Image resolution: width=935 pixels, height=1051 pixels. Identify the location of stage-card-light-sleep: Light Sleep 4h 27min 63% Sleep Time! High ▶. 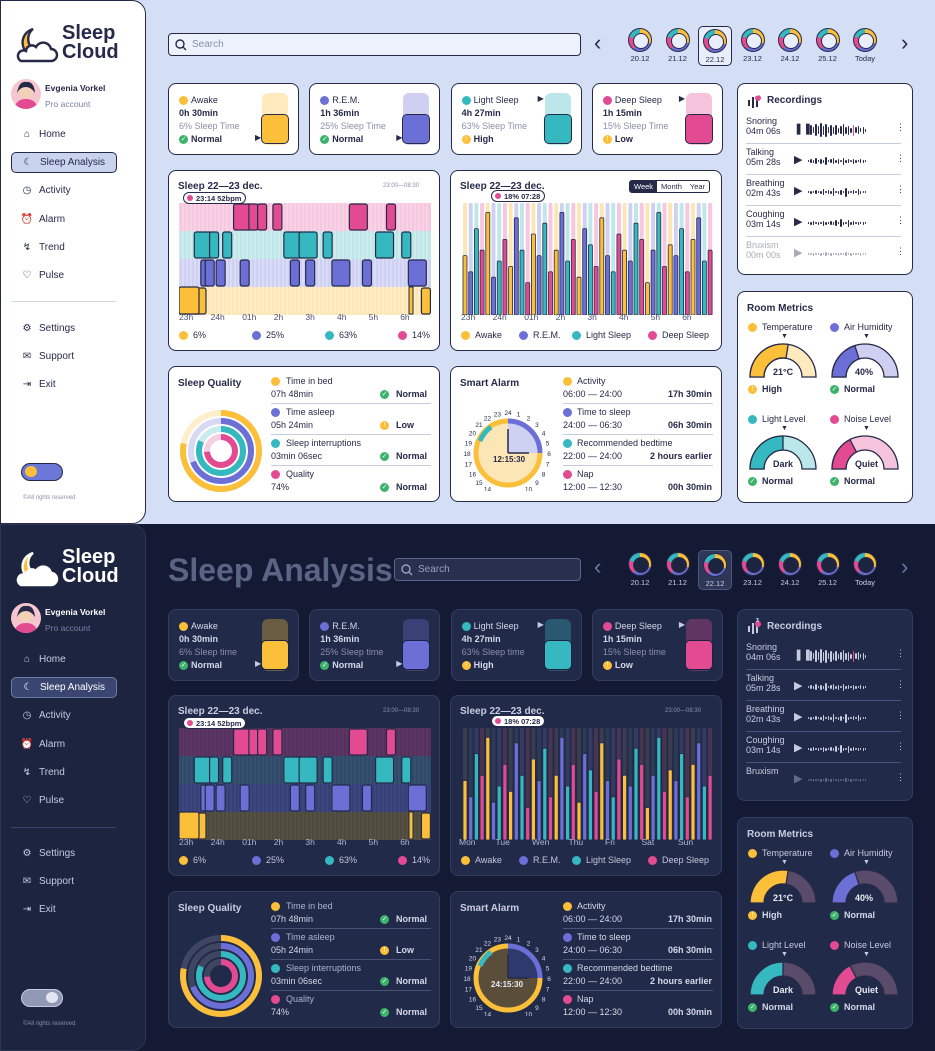
(516, 119).